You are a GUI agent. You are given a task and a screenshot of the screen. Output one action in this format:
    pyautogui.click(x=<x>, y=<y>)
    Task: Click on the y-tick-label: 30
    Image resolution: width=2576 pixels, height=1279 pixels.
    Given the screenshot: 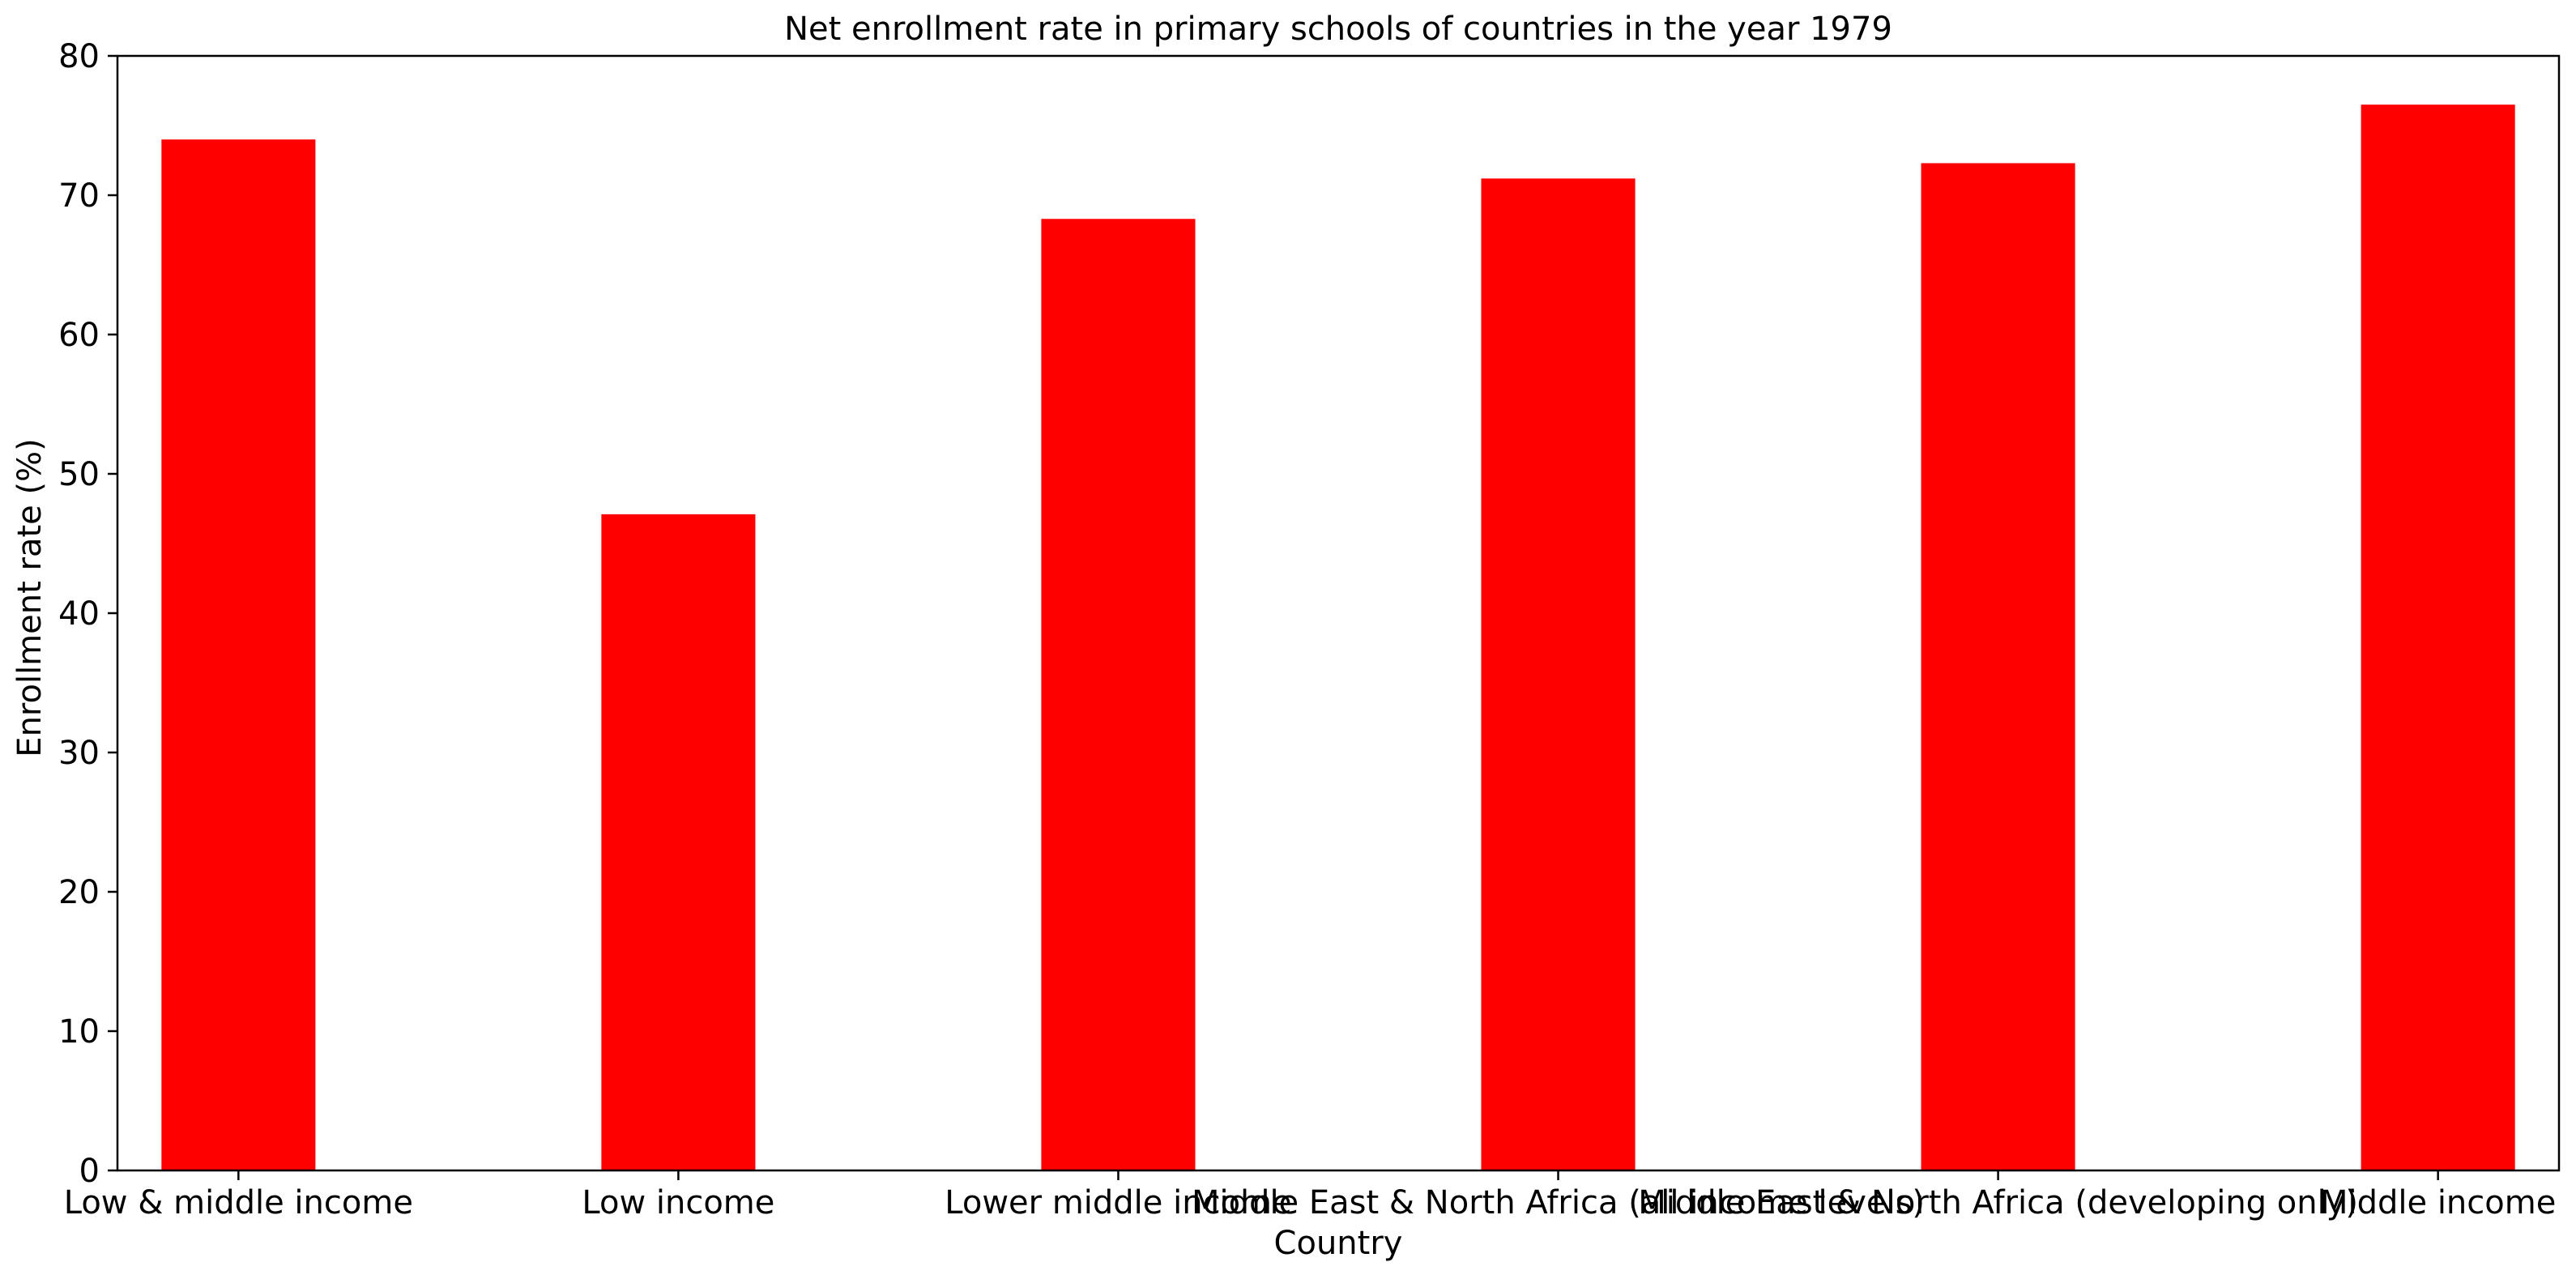 What is the action you would take?
    pyautogui.click(x=79, y=753)
    